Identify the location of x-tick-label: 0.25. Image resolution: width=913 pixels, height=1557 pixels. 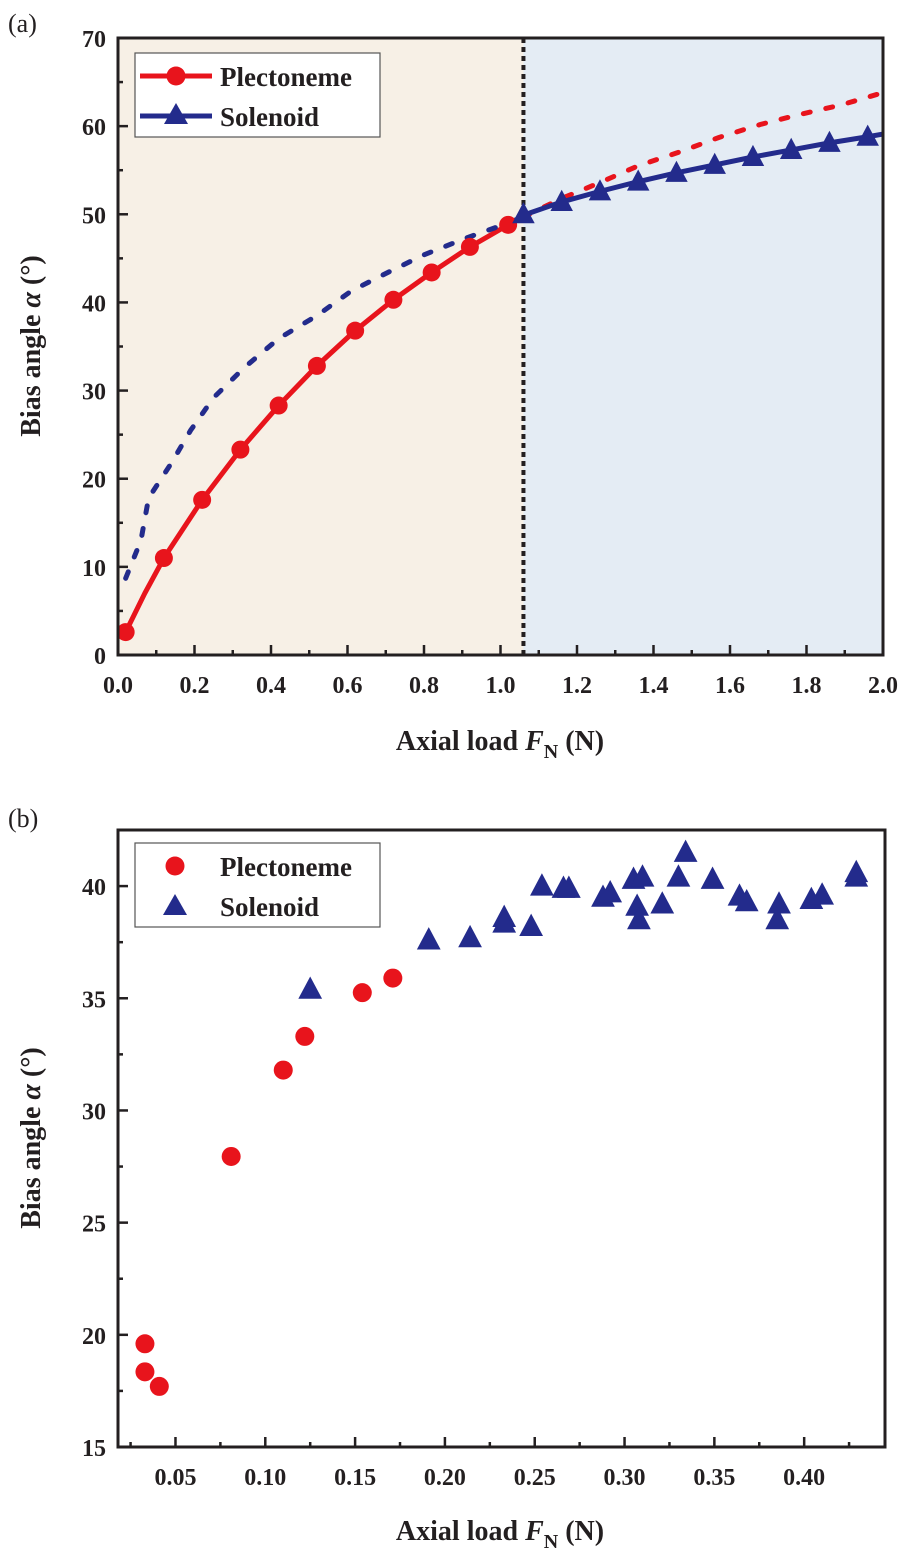
(535, 1478).